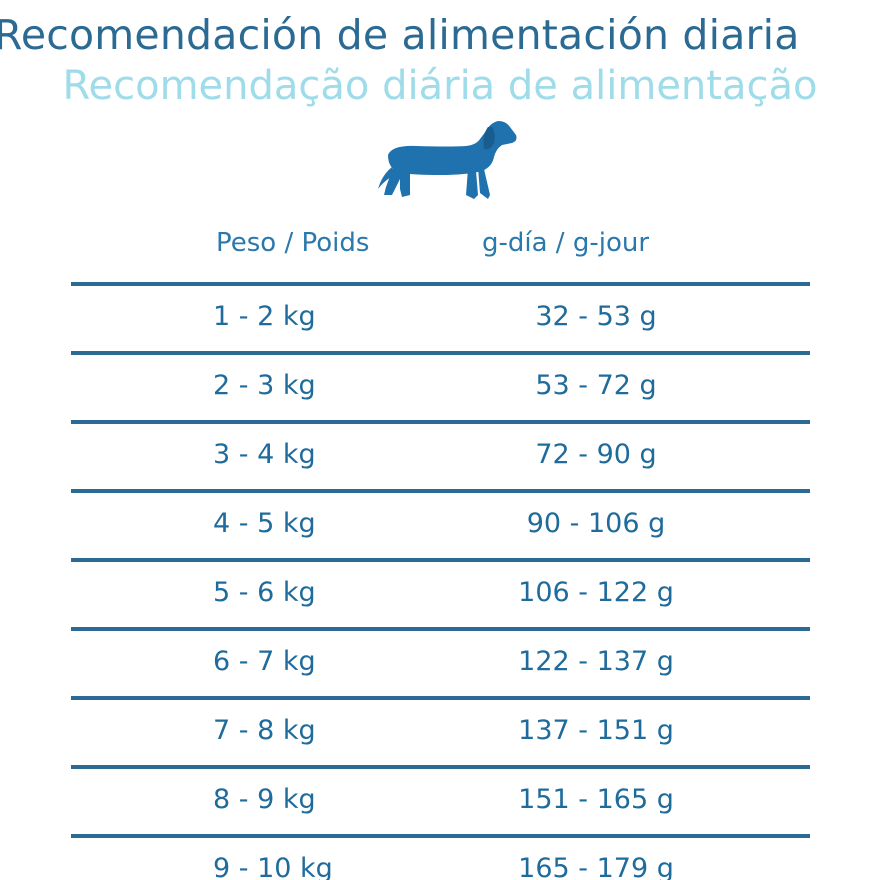 Image resolution: width=880 pixels, height=880 pixels. What do you see at coordinates (264, 730) in the screenshot?
I see `weight-cell: 7 - 8 kg` at bounding box center [264, 730].